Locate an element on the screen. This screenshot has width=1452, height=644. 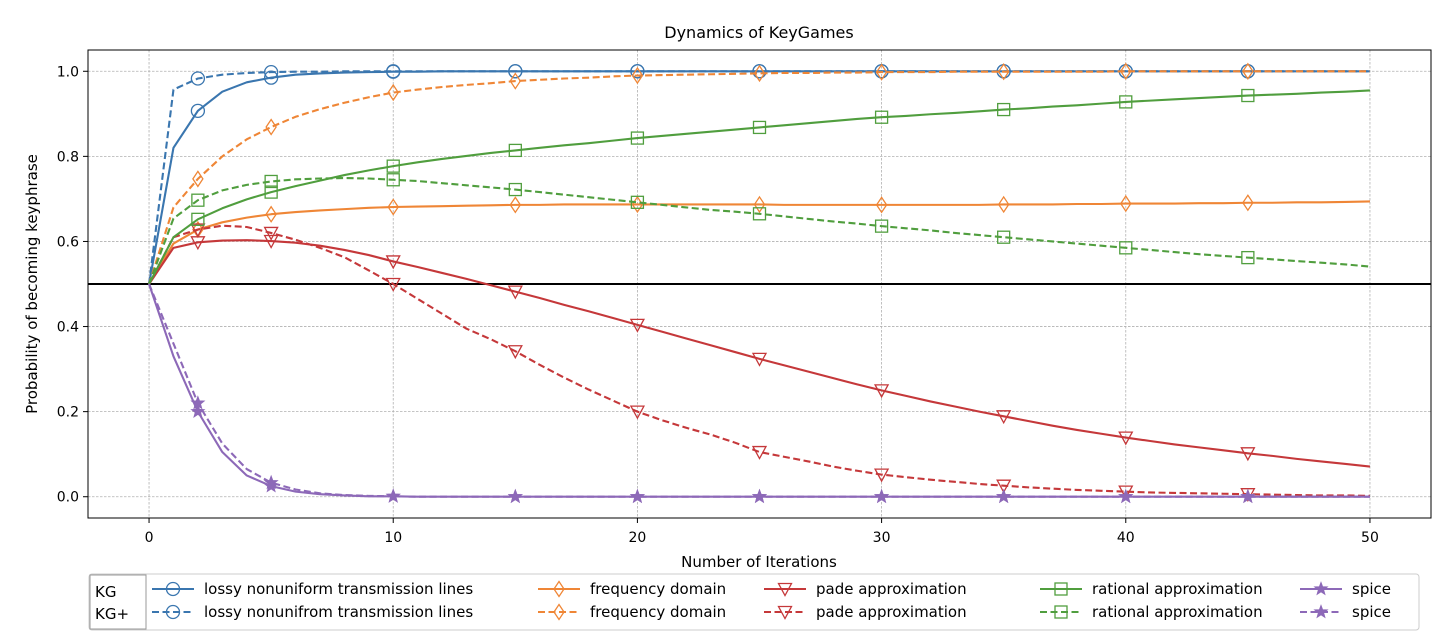
legend-marker-pade-approximation-kg is located at coordinates (785, 589).